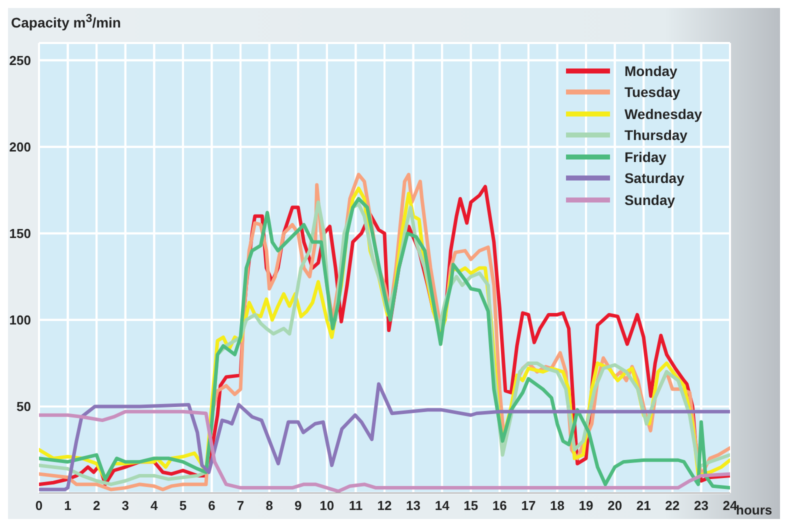 Image resolution: width=789 pixels, height=527 pixels. I want to click on x-tick-label: 5, so click(183, 506).